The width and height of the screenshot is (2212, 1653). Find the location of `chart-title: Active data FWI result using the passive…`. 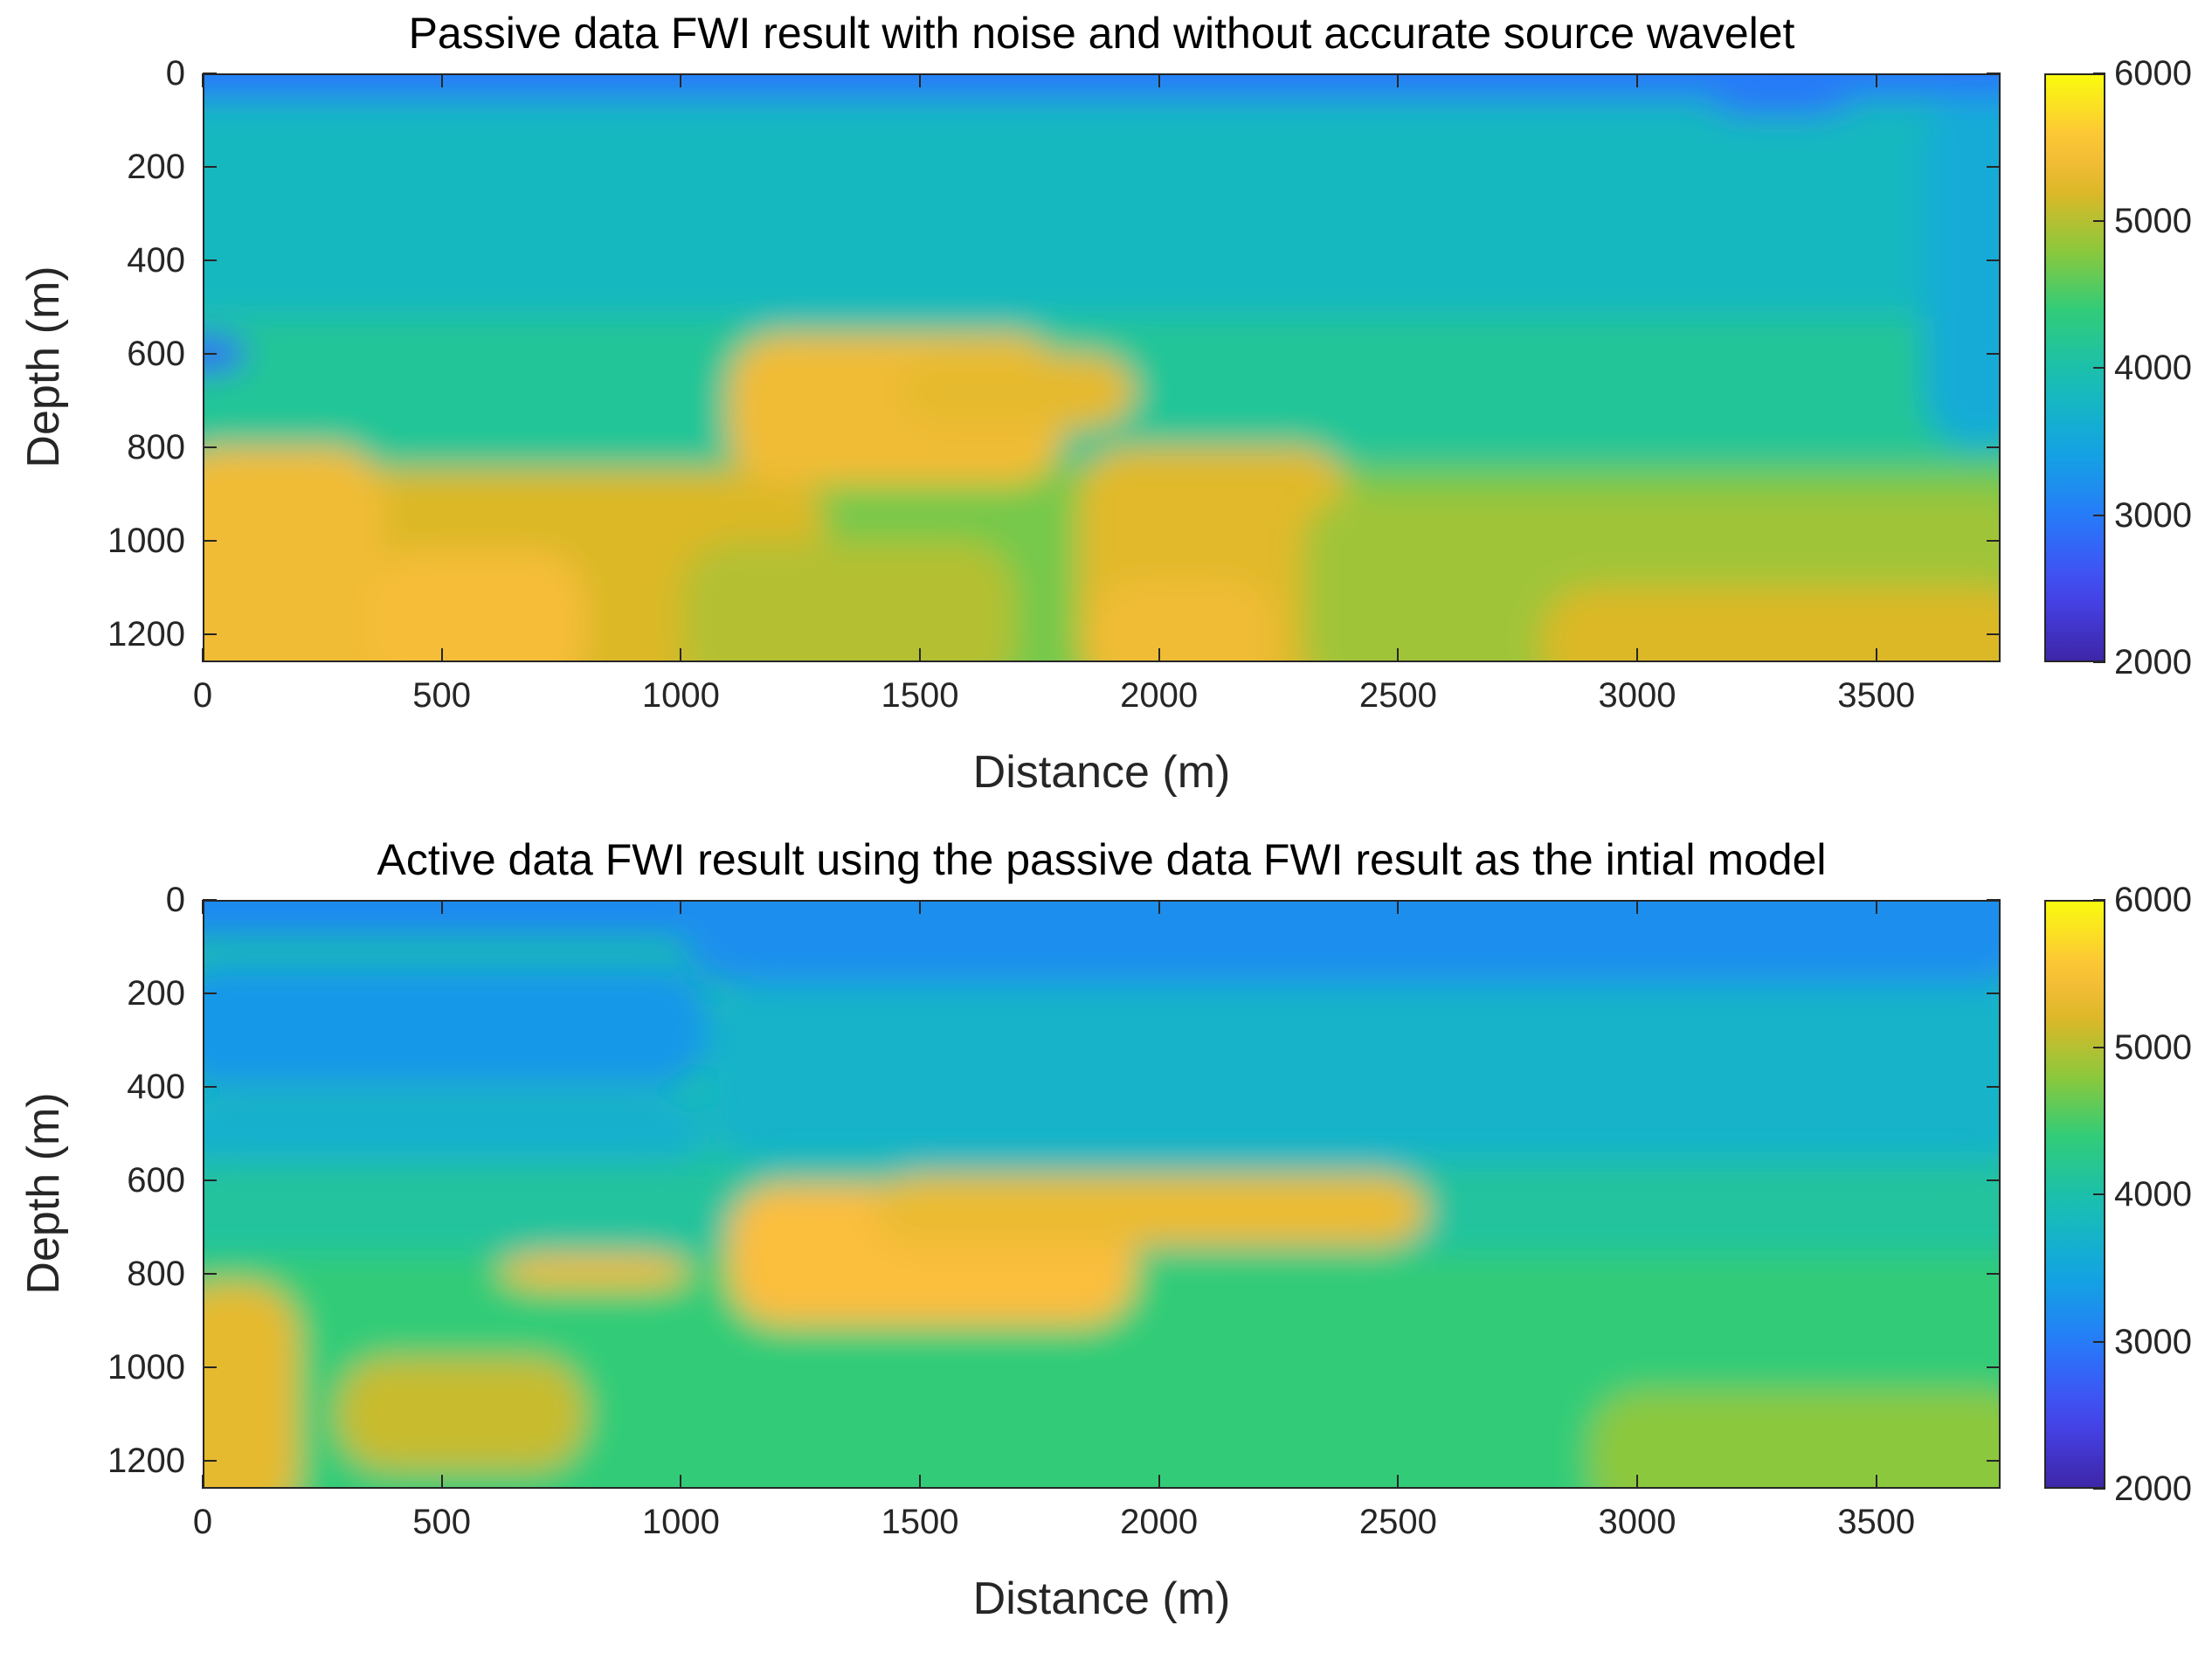

chart-title: Active data FWI result using the passive… is located at coordinates (1102, 859).